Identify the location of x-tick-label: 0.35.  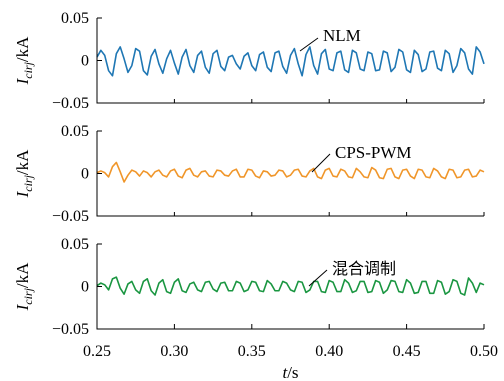
(252, 351).